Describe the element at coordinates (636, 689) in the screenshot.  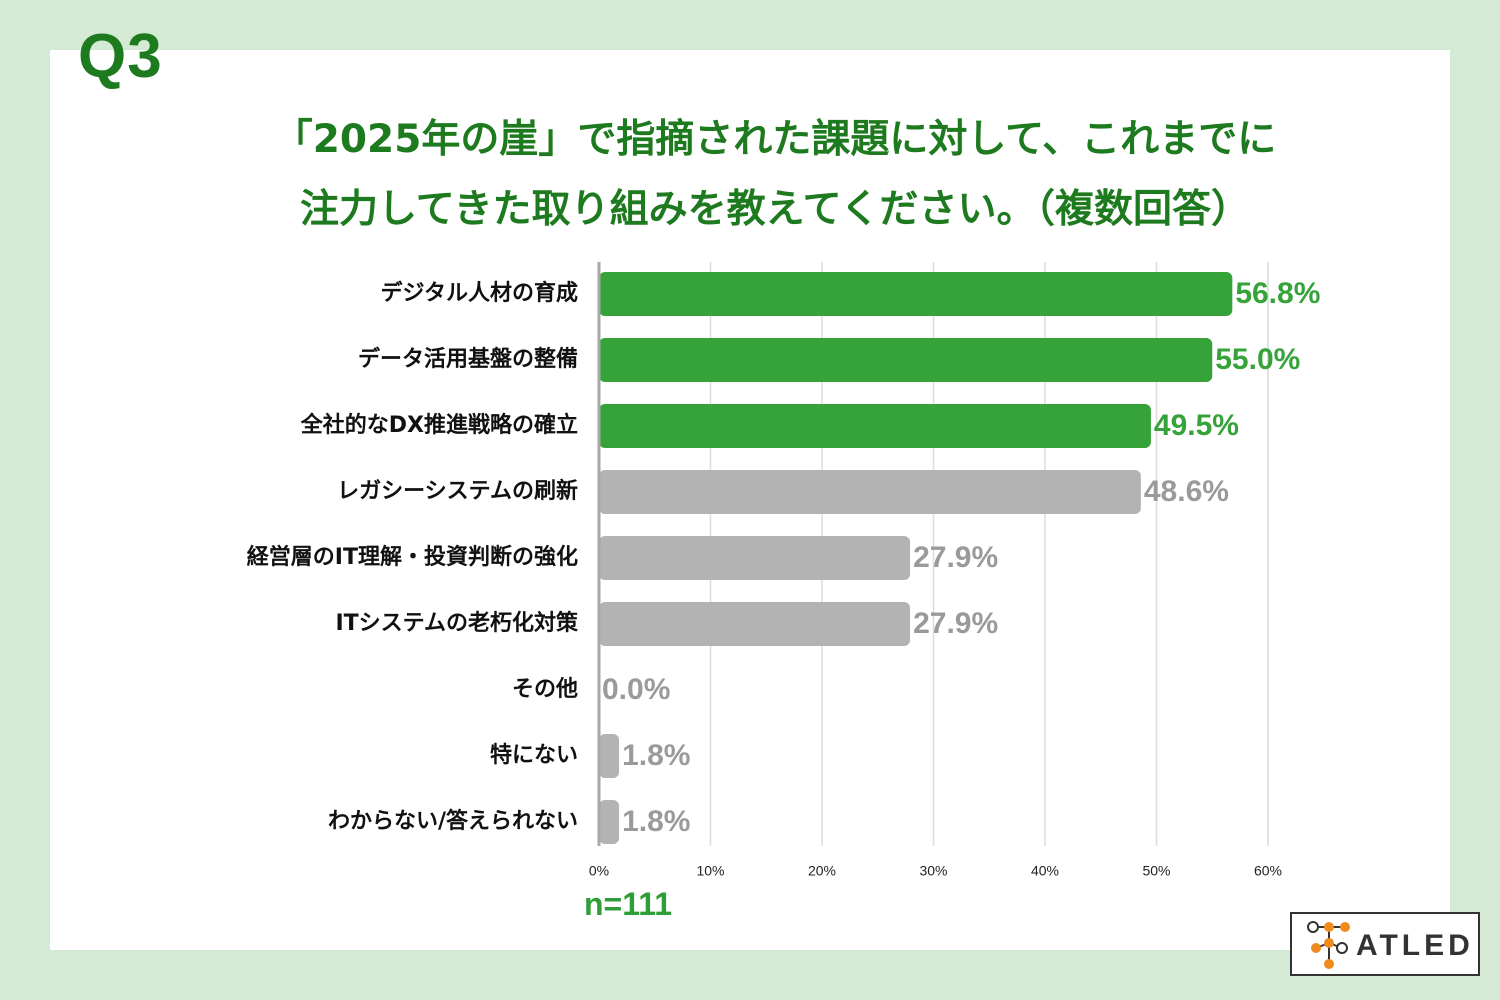
I see `data-label: 0.0%` at that location.